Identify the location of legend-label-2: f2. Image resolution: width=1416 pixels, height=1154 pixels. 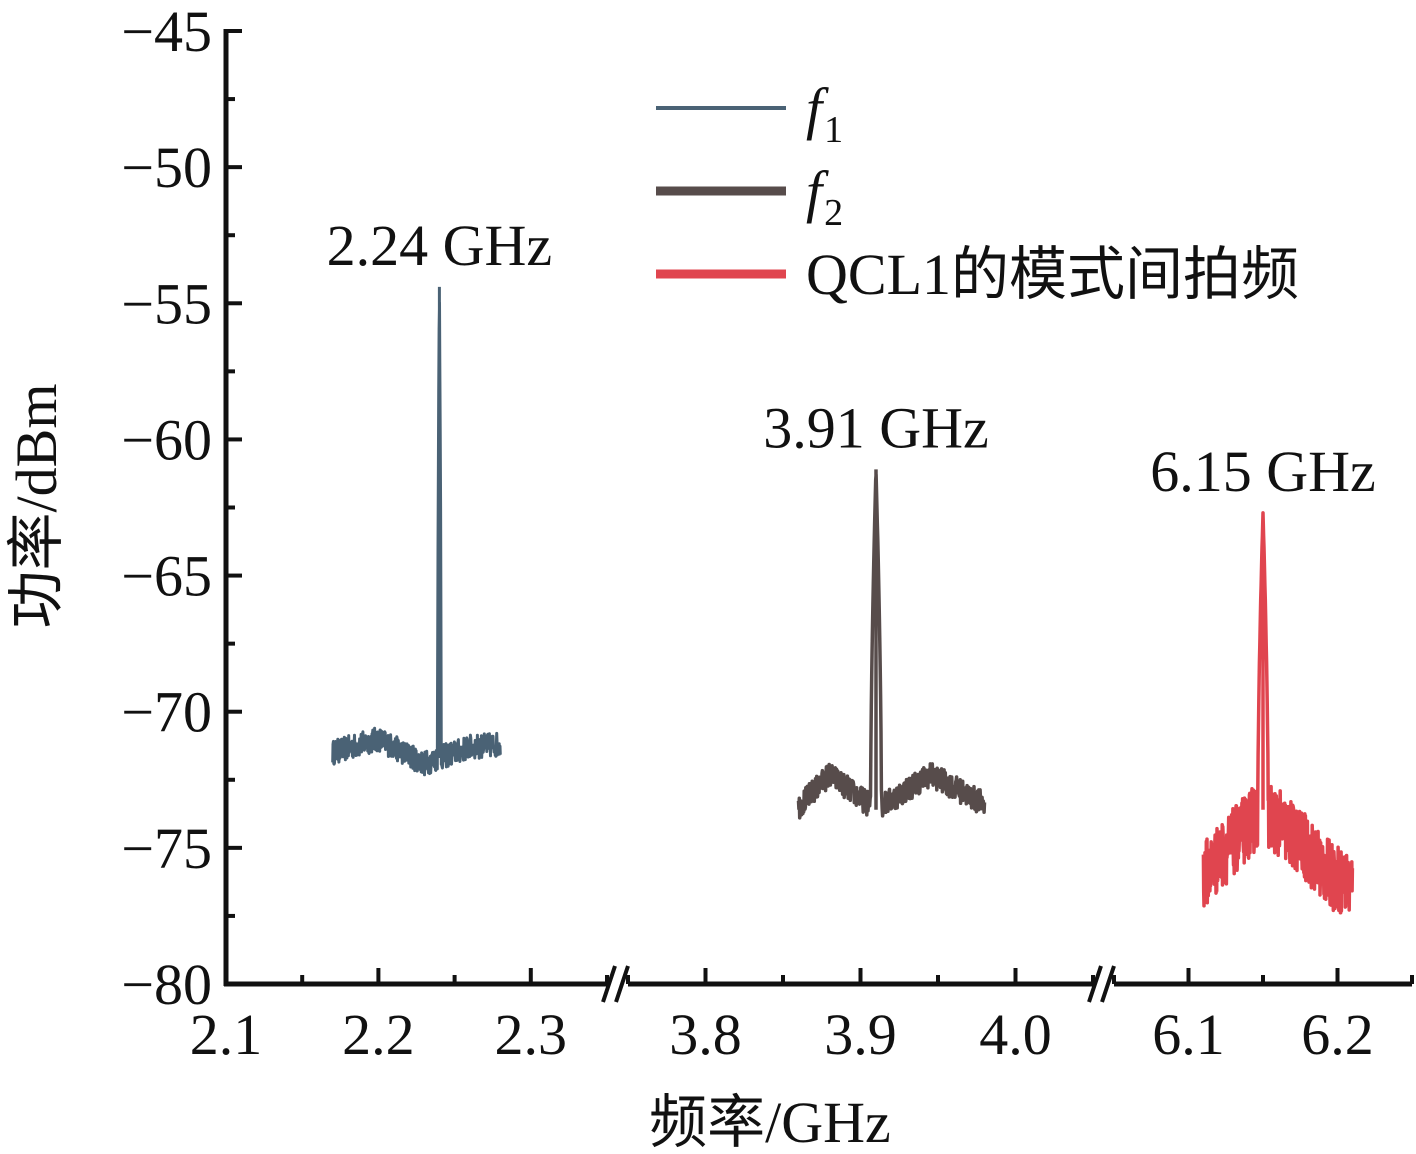
(824, 196).